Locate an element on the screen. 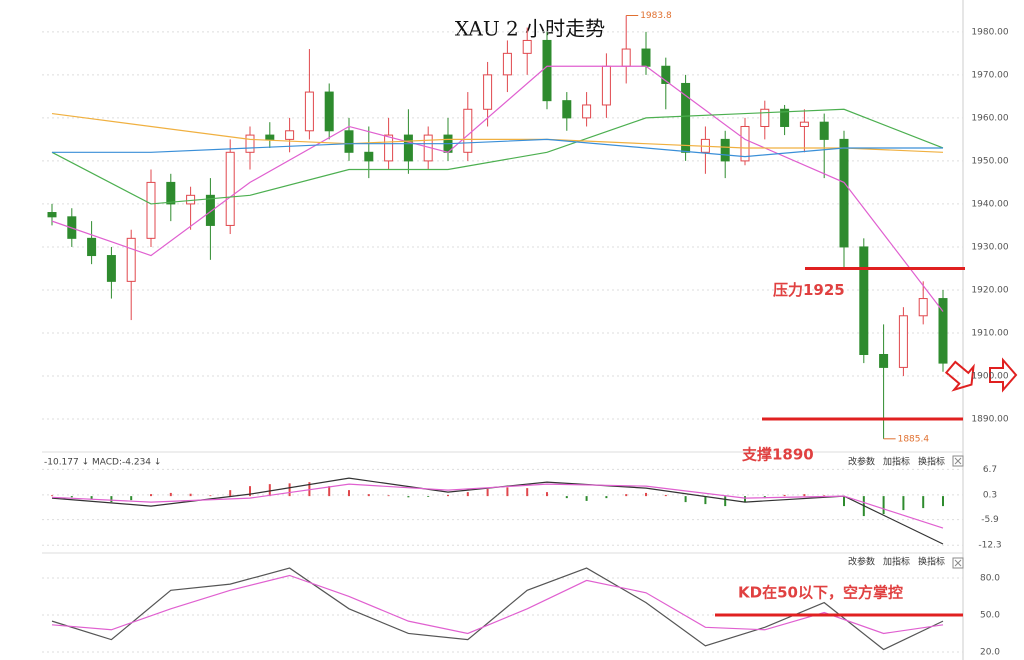 The width and height of the screenshot is (1024, 660). indicator-header: -10.177 ↓ MACD:-4.234 ↓ is located at coordinates (102, 463).